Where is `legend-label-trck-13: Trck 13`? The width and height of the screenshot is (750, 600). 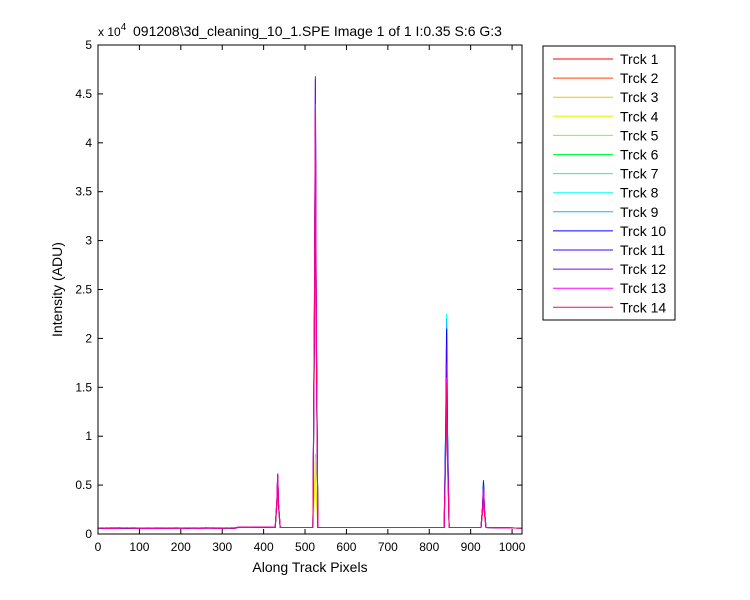 legend-label-trck-13: Trck 13 is located at coordinates (643, 288).